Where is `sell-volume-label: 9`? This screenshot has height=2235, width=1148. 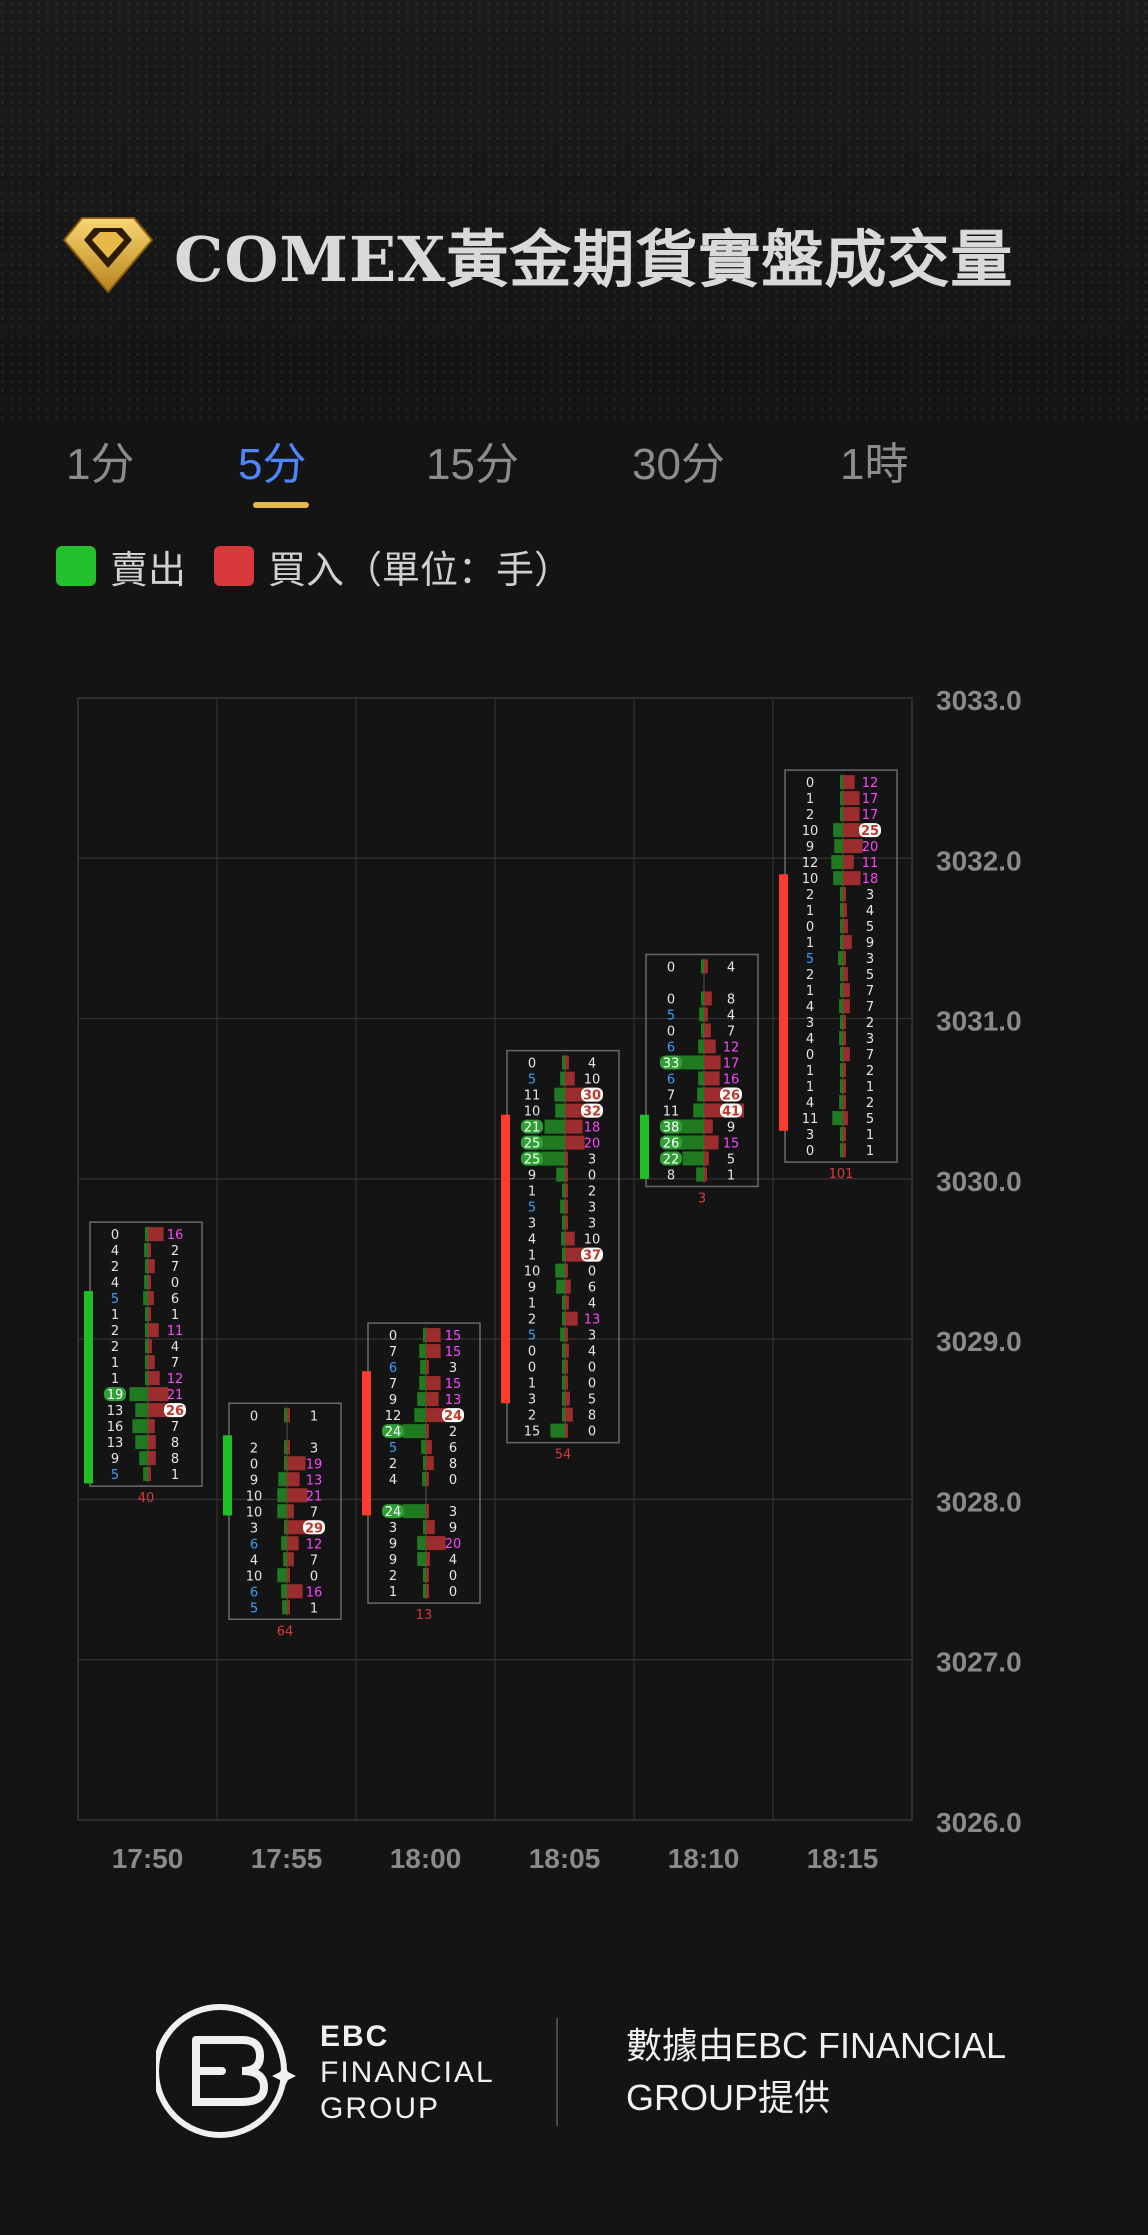
sell-volume-label: 9 is located at coordinates (810, 847).